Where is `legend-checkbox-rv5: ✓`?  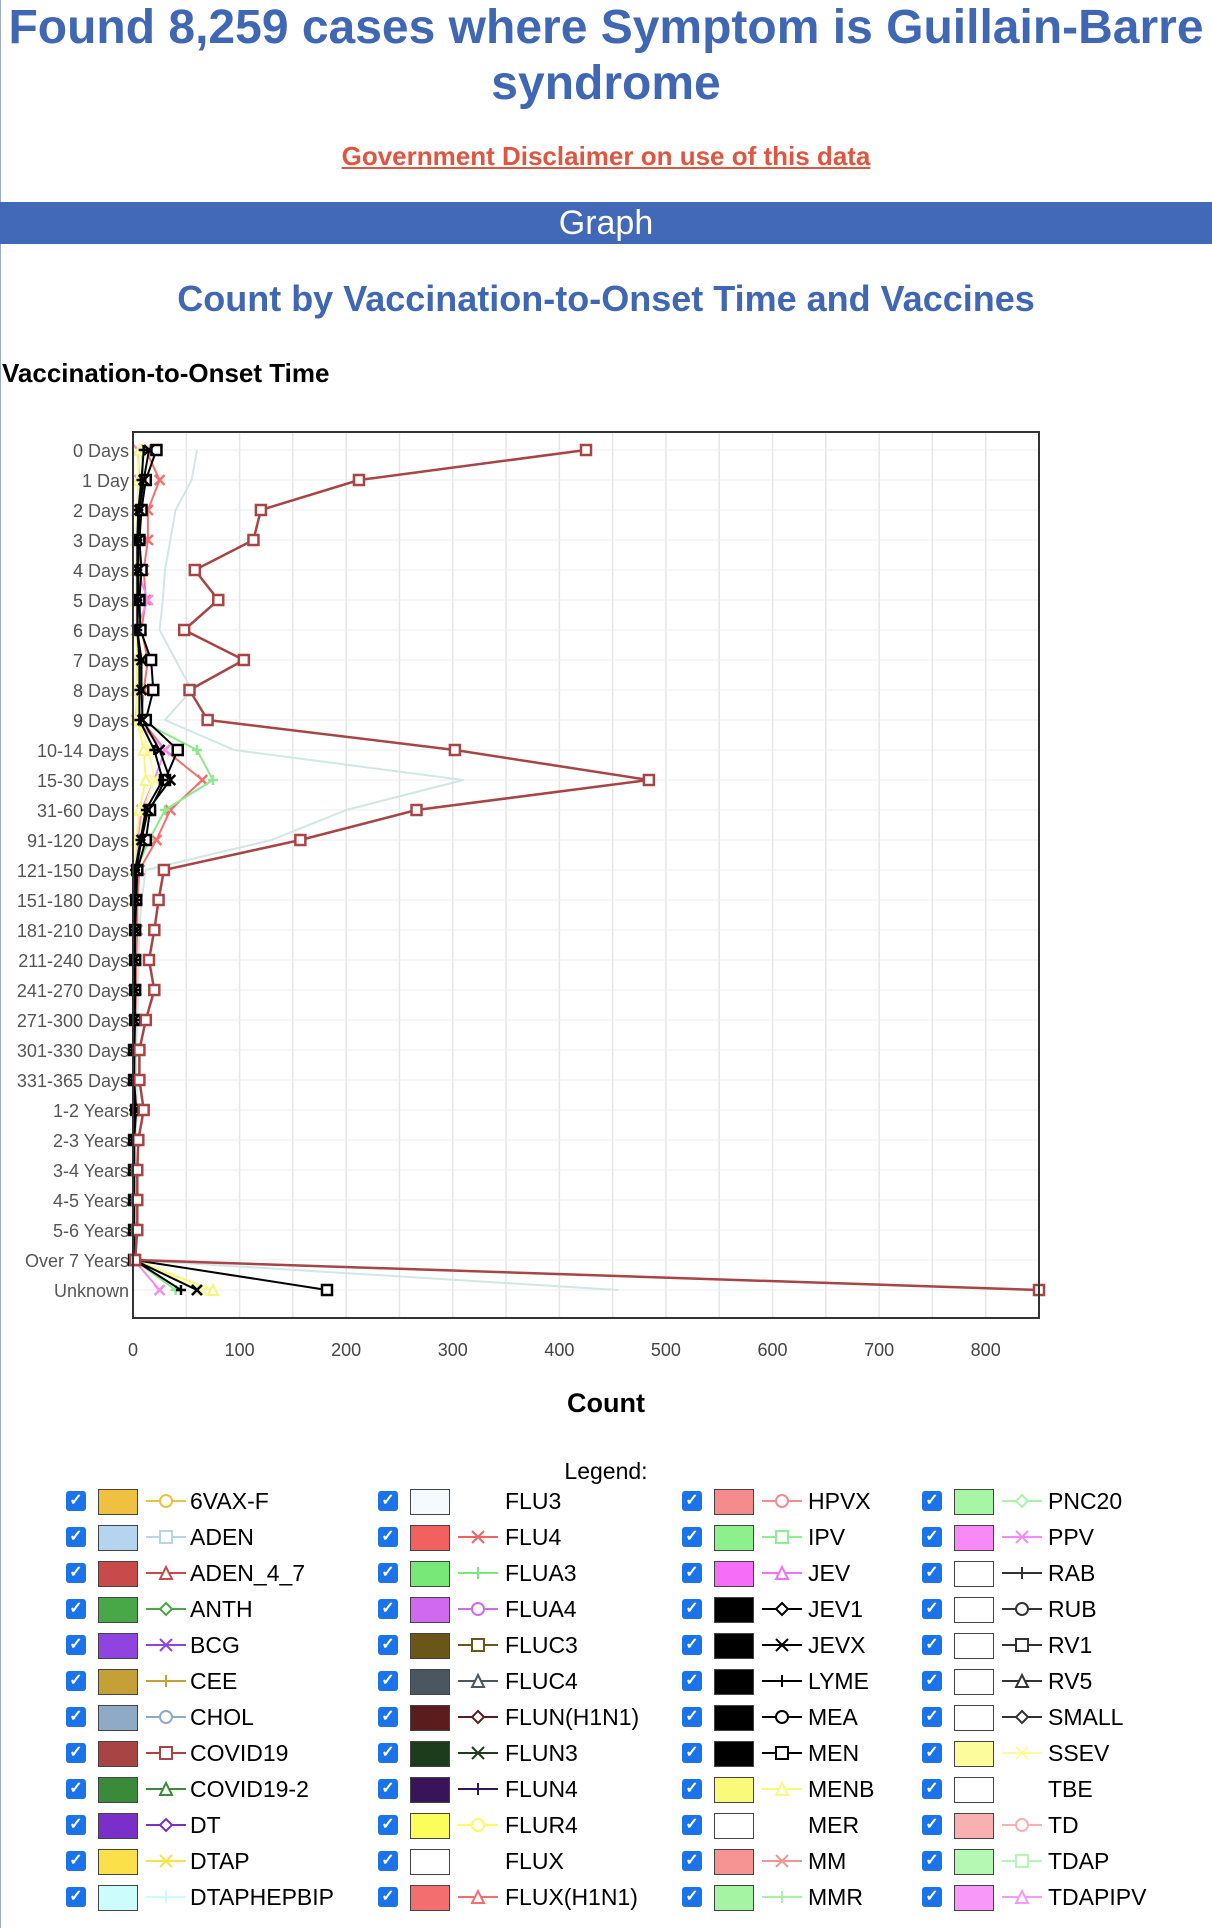
legend-checkbox-rv5: ✓ is located at coordinates (932, 1681).